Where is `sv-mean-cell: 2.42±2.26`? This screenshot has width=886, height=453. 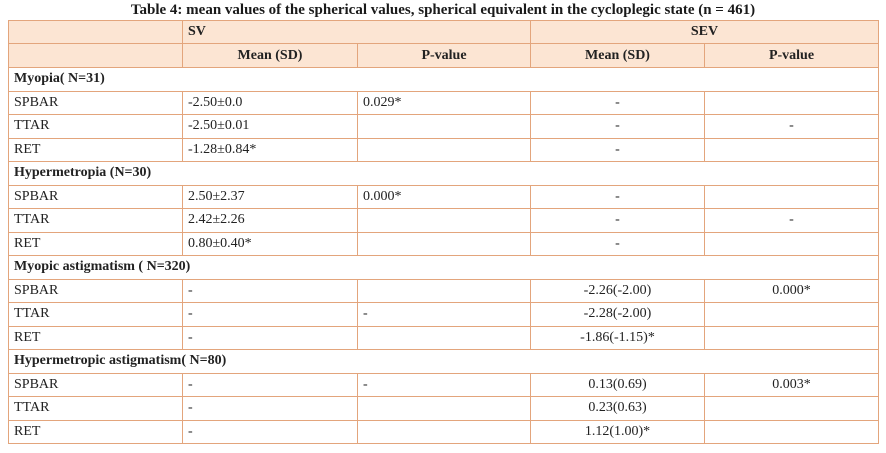 sv-mean-cell: 2.42±2.26 is located at coordinates (270, 220).